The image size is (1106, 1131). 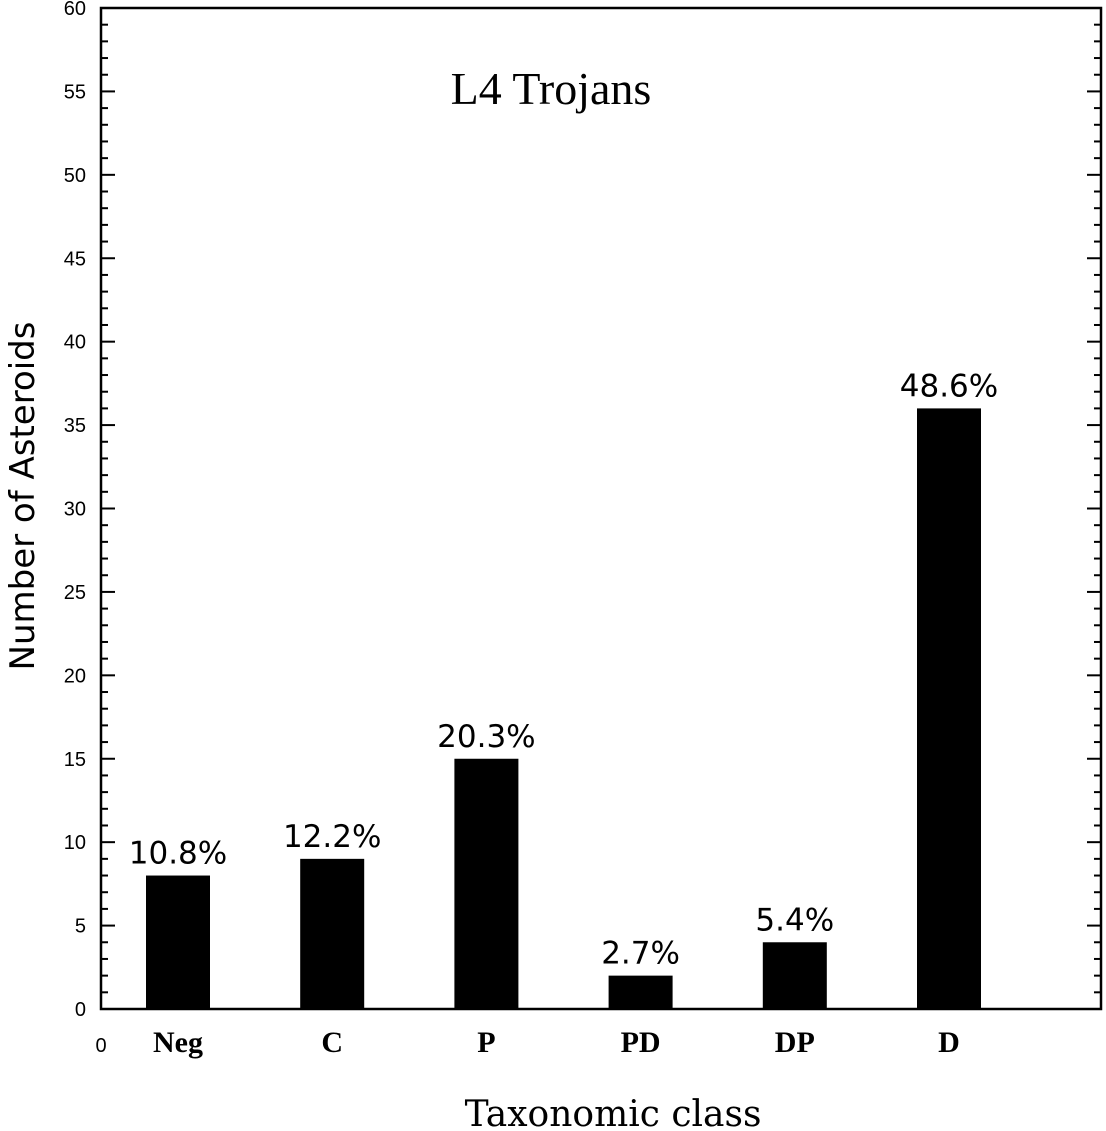 I want to click on y-tick-label: 10, so click(x=75, y=843).